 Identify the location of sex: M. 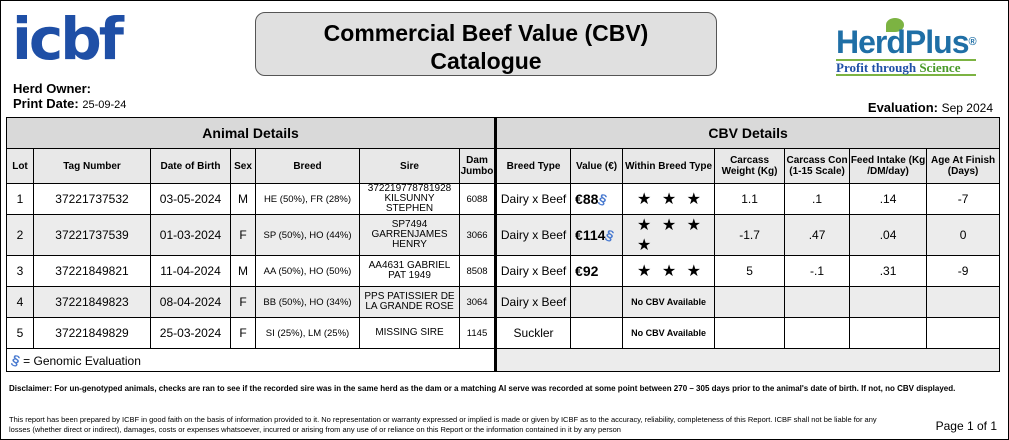
(243, 199).